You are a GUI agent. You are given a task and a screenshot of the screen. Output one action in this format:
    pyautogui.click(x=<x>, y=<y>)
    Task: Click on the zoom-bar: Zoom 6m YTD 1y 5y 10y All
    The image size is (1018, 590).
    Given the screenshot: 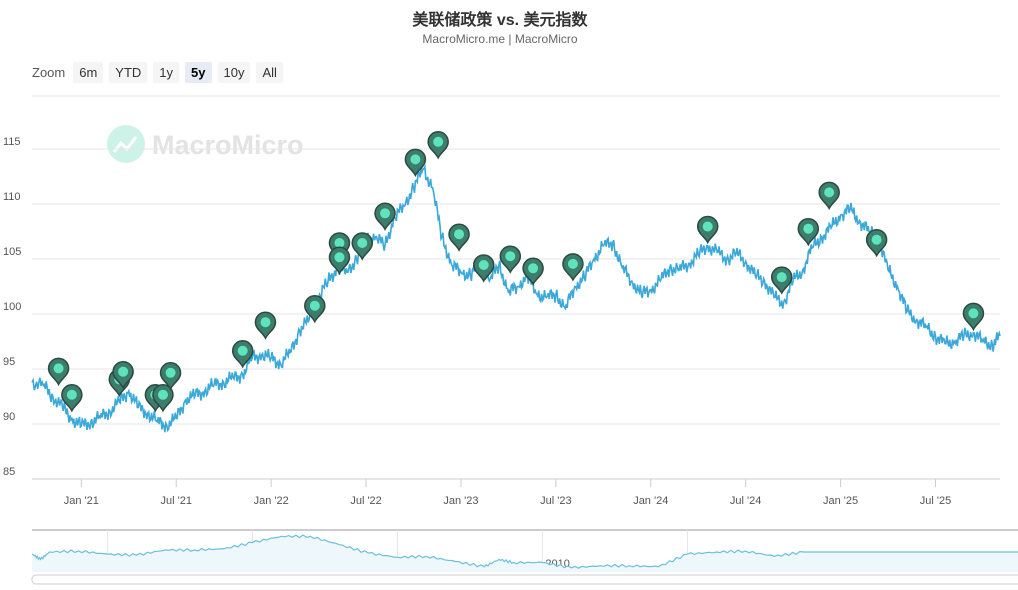 What is the action you would take?
    pyautogui.click(x=157, y=72)
    